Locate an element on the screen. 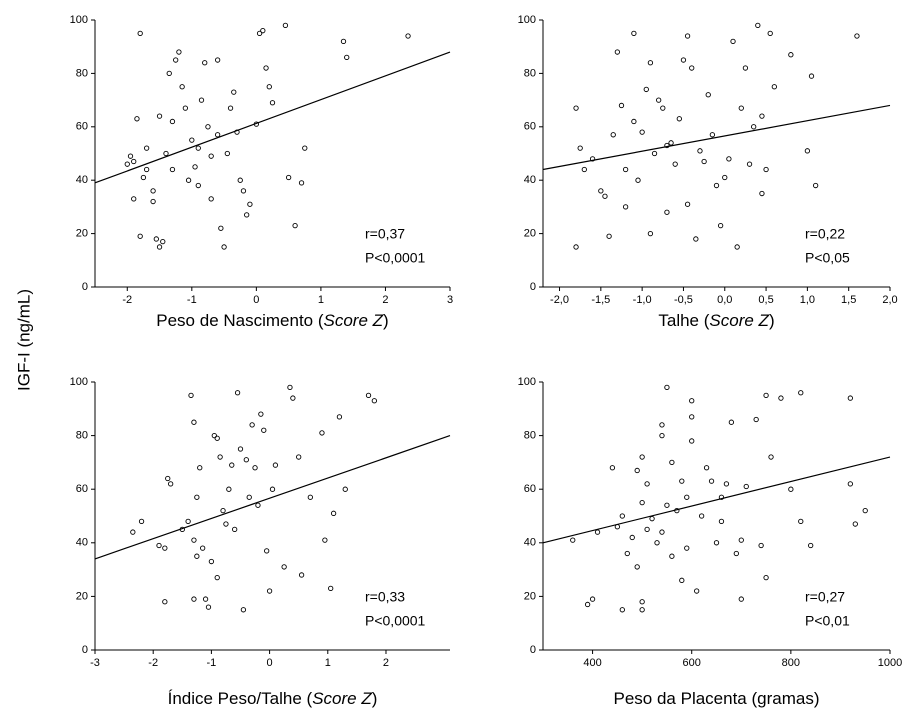 This screenshot has height=717, width=906. x-tick-label: 2,0 is located at coordinates (889, 300).